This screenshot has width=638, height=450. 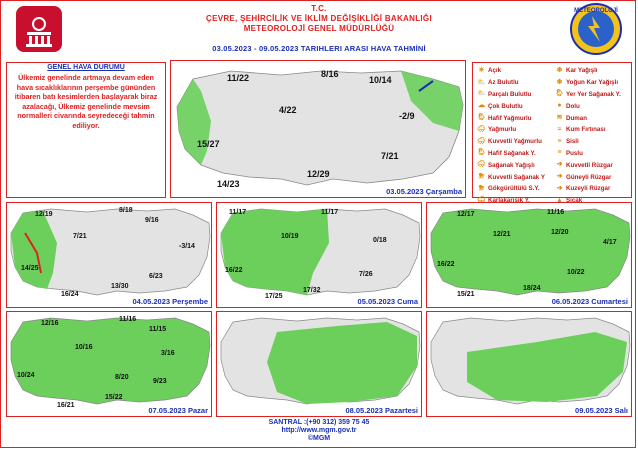 I want to click on temp-label: 10/22, so click(x=576, y=272).